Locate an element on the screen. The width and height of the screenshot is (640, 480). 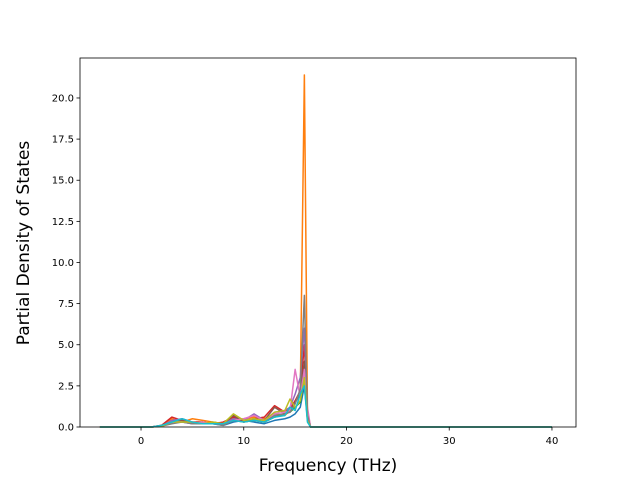
y-tick-label: 15.0 is located at coordinates (63, 181).